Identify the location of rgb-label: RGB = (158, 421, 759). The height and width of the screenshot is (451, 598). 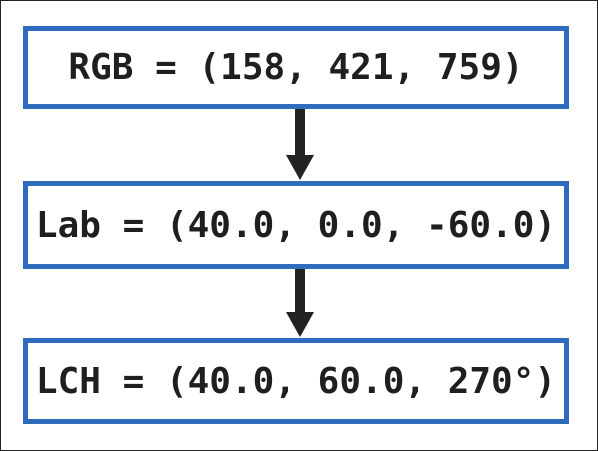
(296, 67).